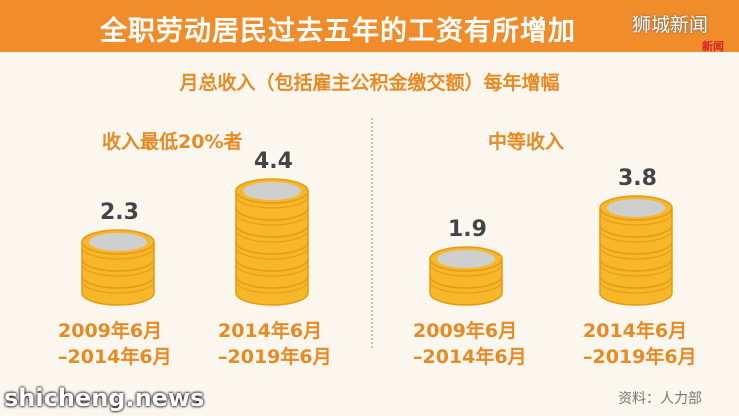  Describe the element at coordinates (119, 212) in the screenshot. I see `value-label: 2.3` at that location.